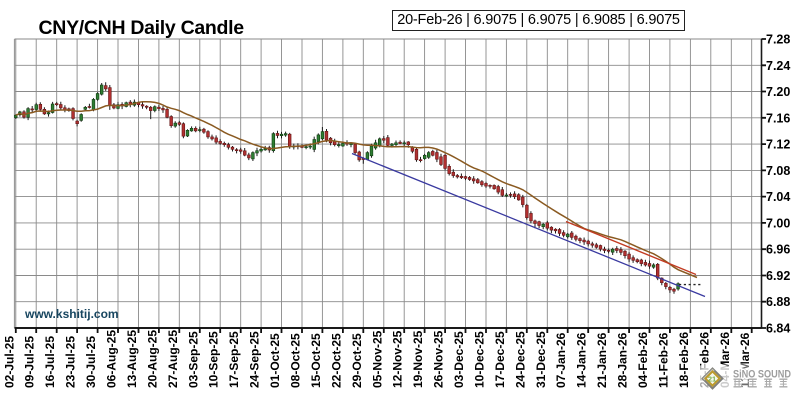 Image resolution: width=800 pixels, height=405 pixels. Describe the element at coordinates (152, 359) in the screenshot. I see `svg-text: 20-Aug-25` at that location.